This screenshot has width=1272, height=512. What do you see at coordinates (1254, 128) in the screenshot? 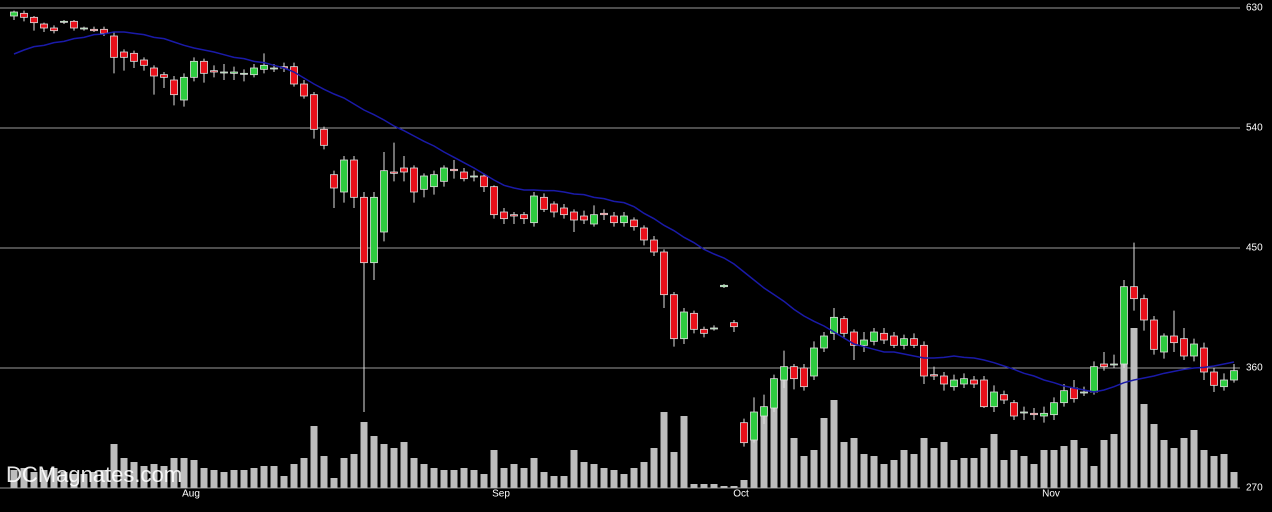
I see `y-tick-label: 540` at bounding box center [1254, 128].